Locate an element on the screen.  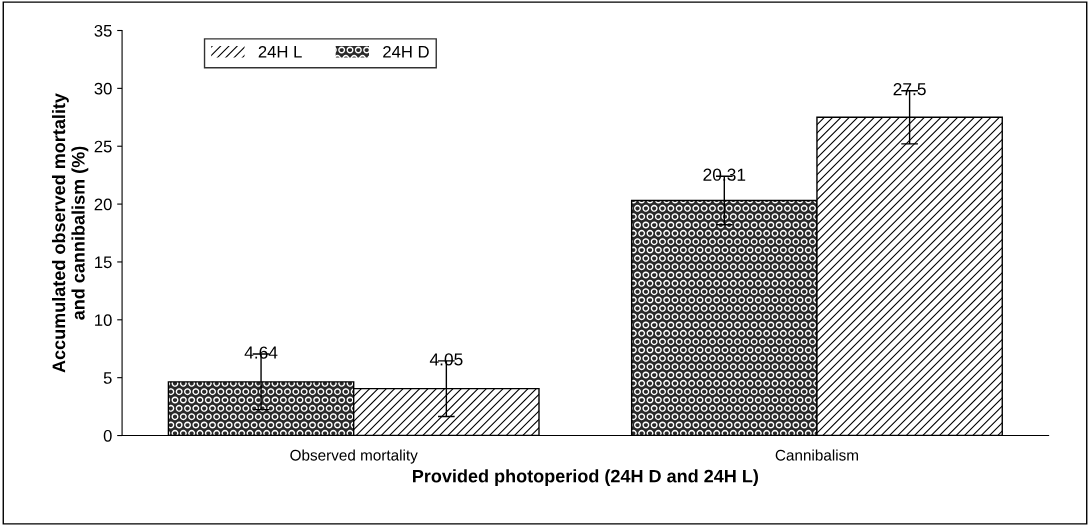
y-tick-label: 30 is located at coordinates (103, 88).